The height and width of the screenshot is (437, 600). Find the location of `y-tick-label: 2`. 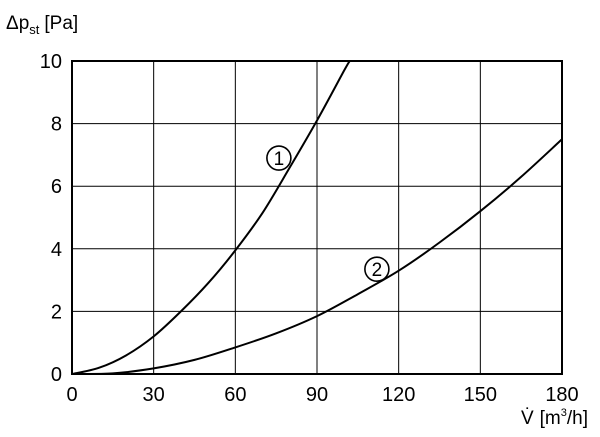

y-tick-label: 2 is located at coordinates (56, 312).